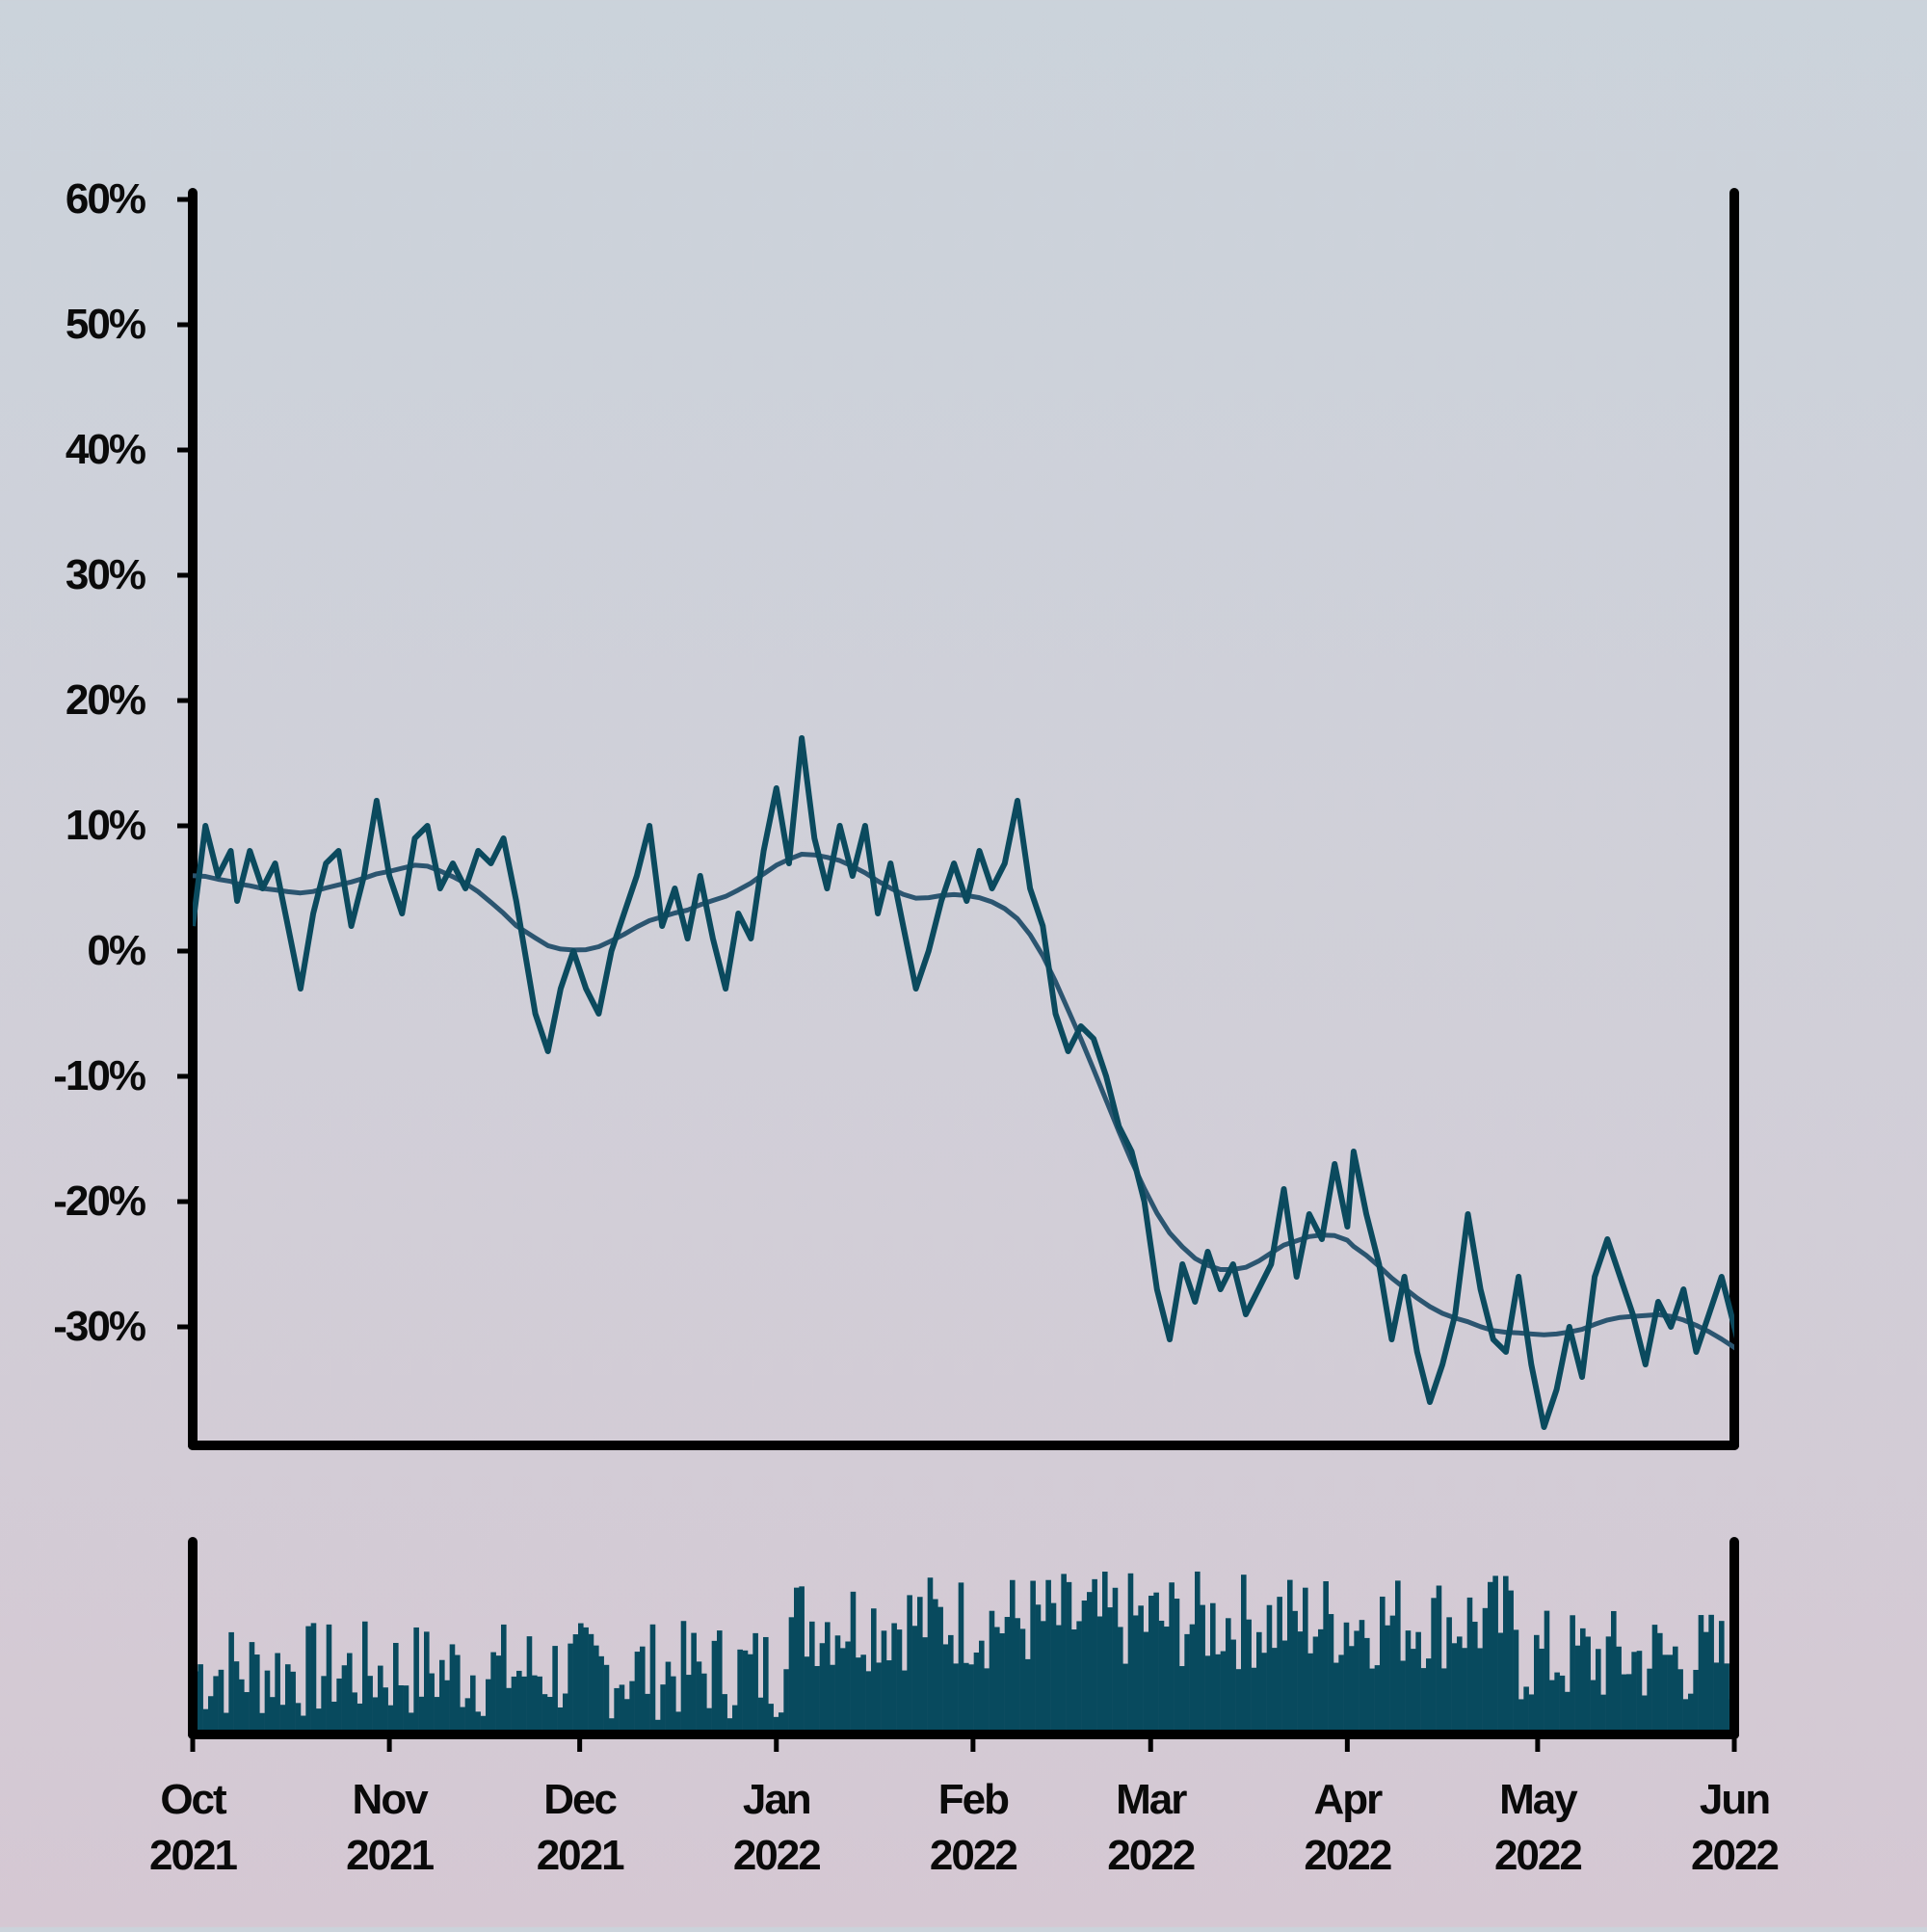 This screenshot has height=1932, width=1927. What do you see at coordinates (776, 1799) in the screenshot?
I see `x-tick-label-month: Jan` at bounding box center [776, 1799].